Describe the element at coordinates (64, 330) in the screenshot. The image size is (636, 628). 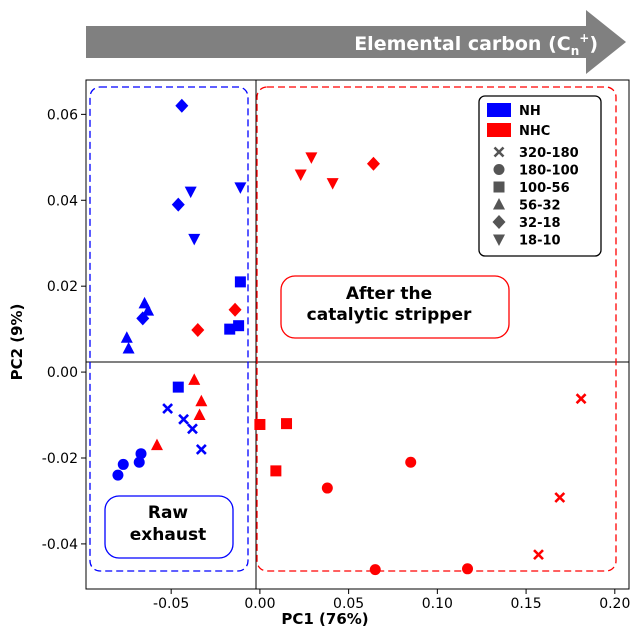
I see `y-axis-ticks: -0.04 -0.02 0.00 0.02 0.04 0.06` at that location.